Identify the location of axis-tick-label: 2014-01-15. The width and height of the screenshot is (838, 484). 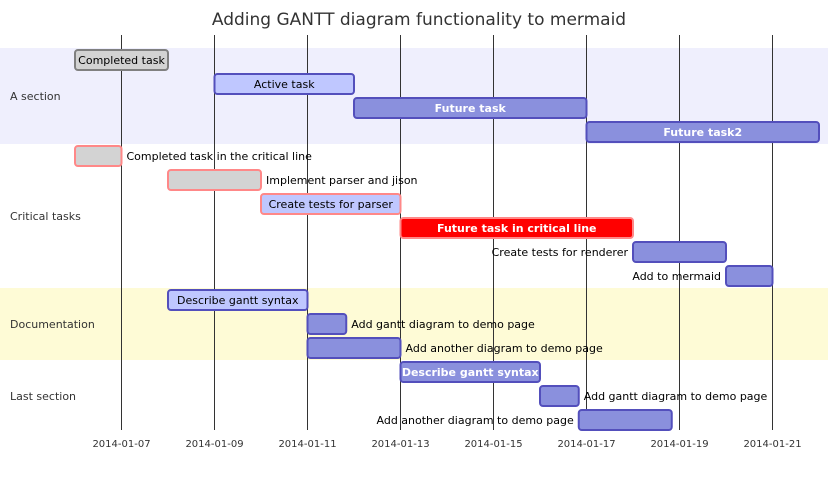
(493, 444).